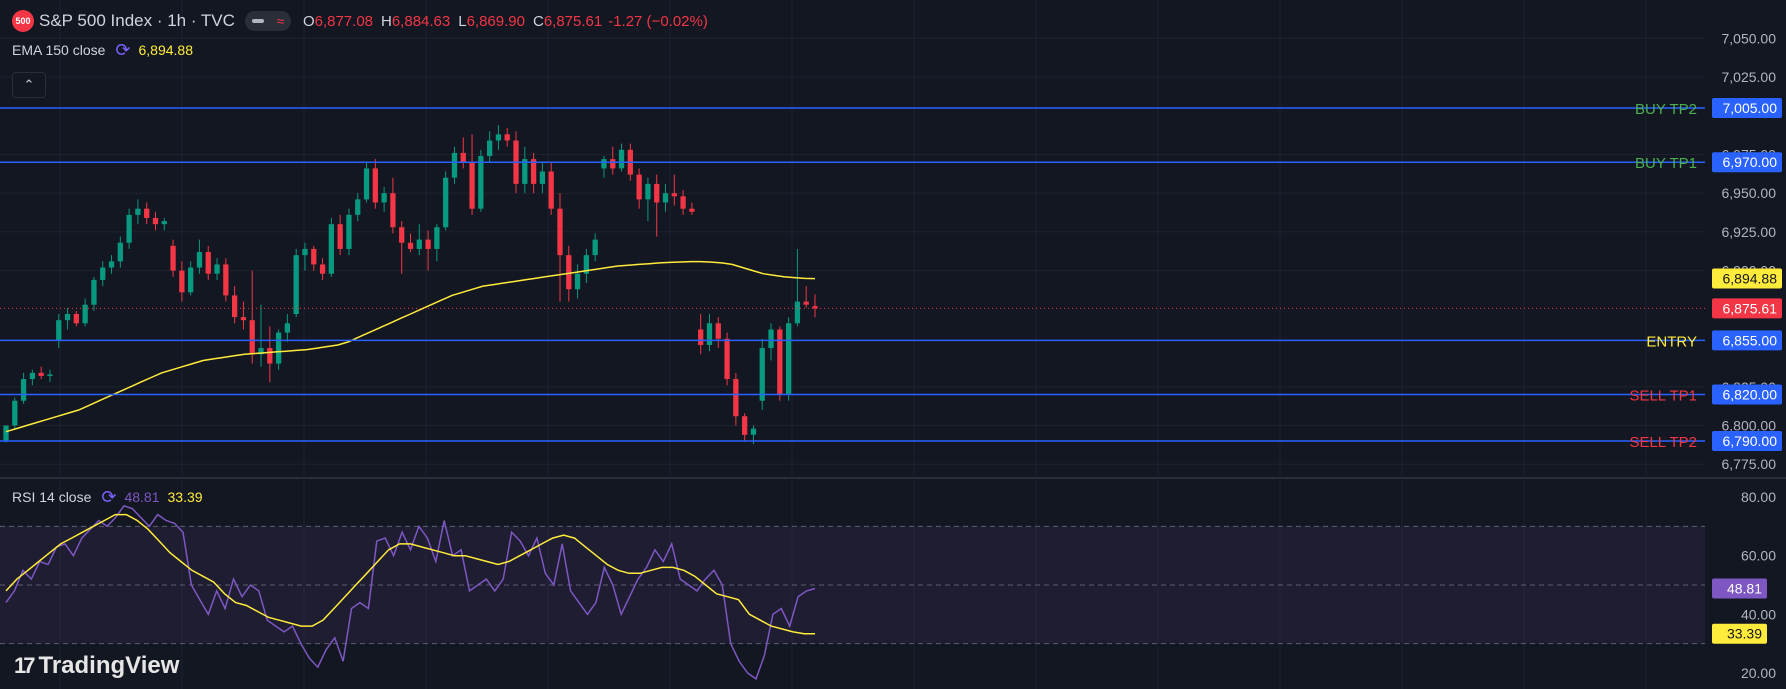 This screenshot has width=1786, height=689. What do you see at coordinates (1666, 163) in the screenshot?
I see `level-label: BUY TP1` at bounding box center [1666, 163].